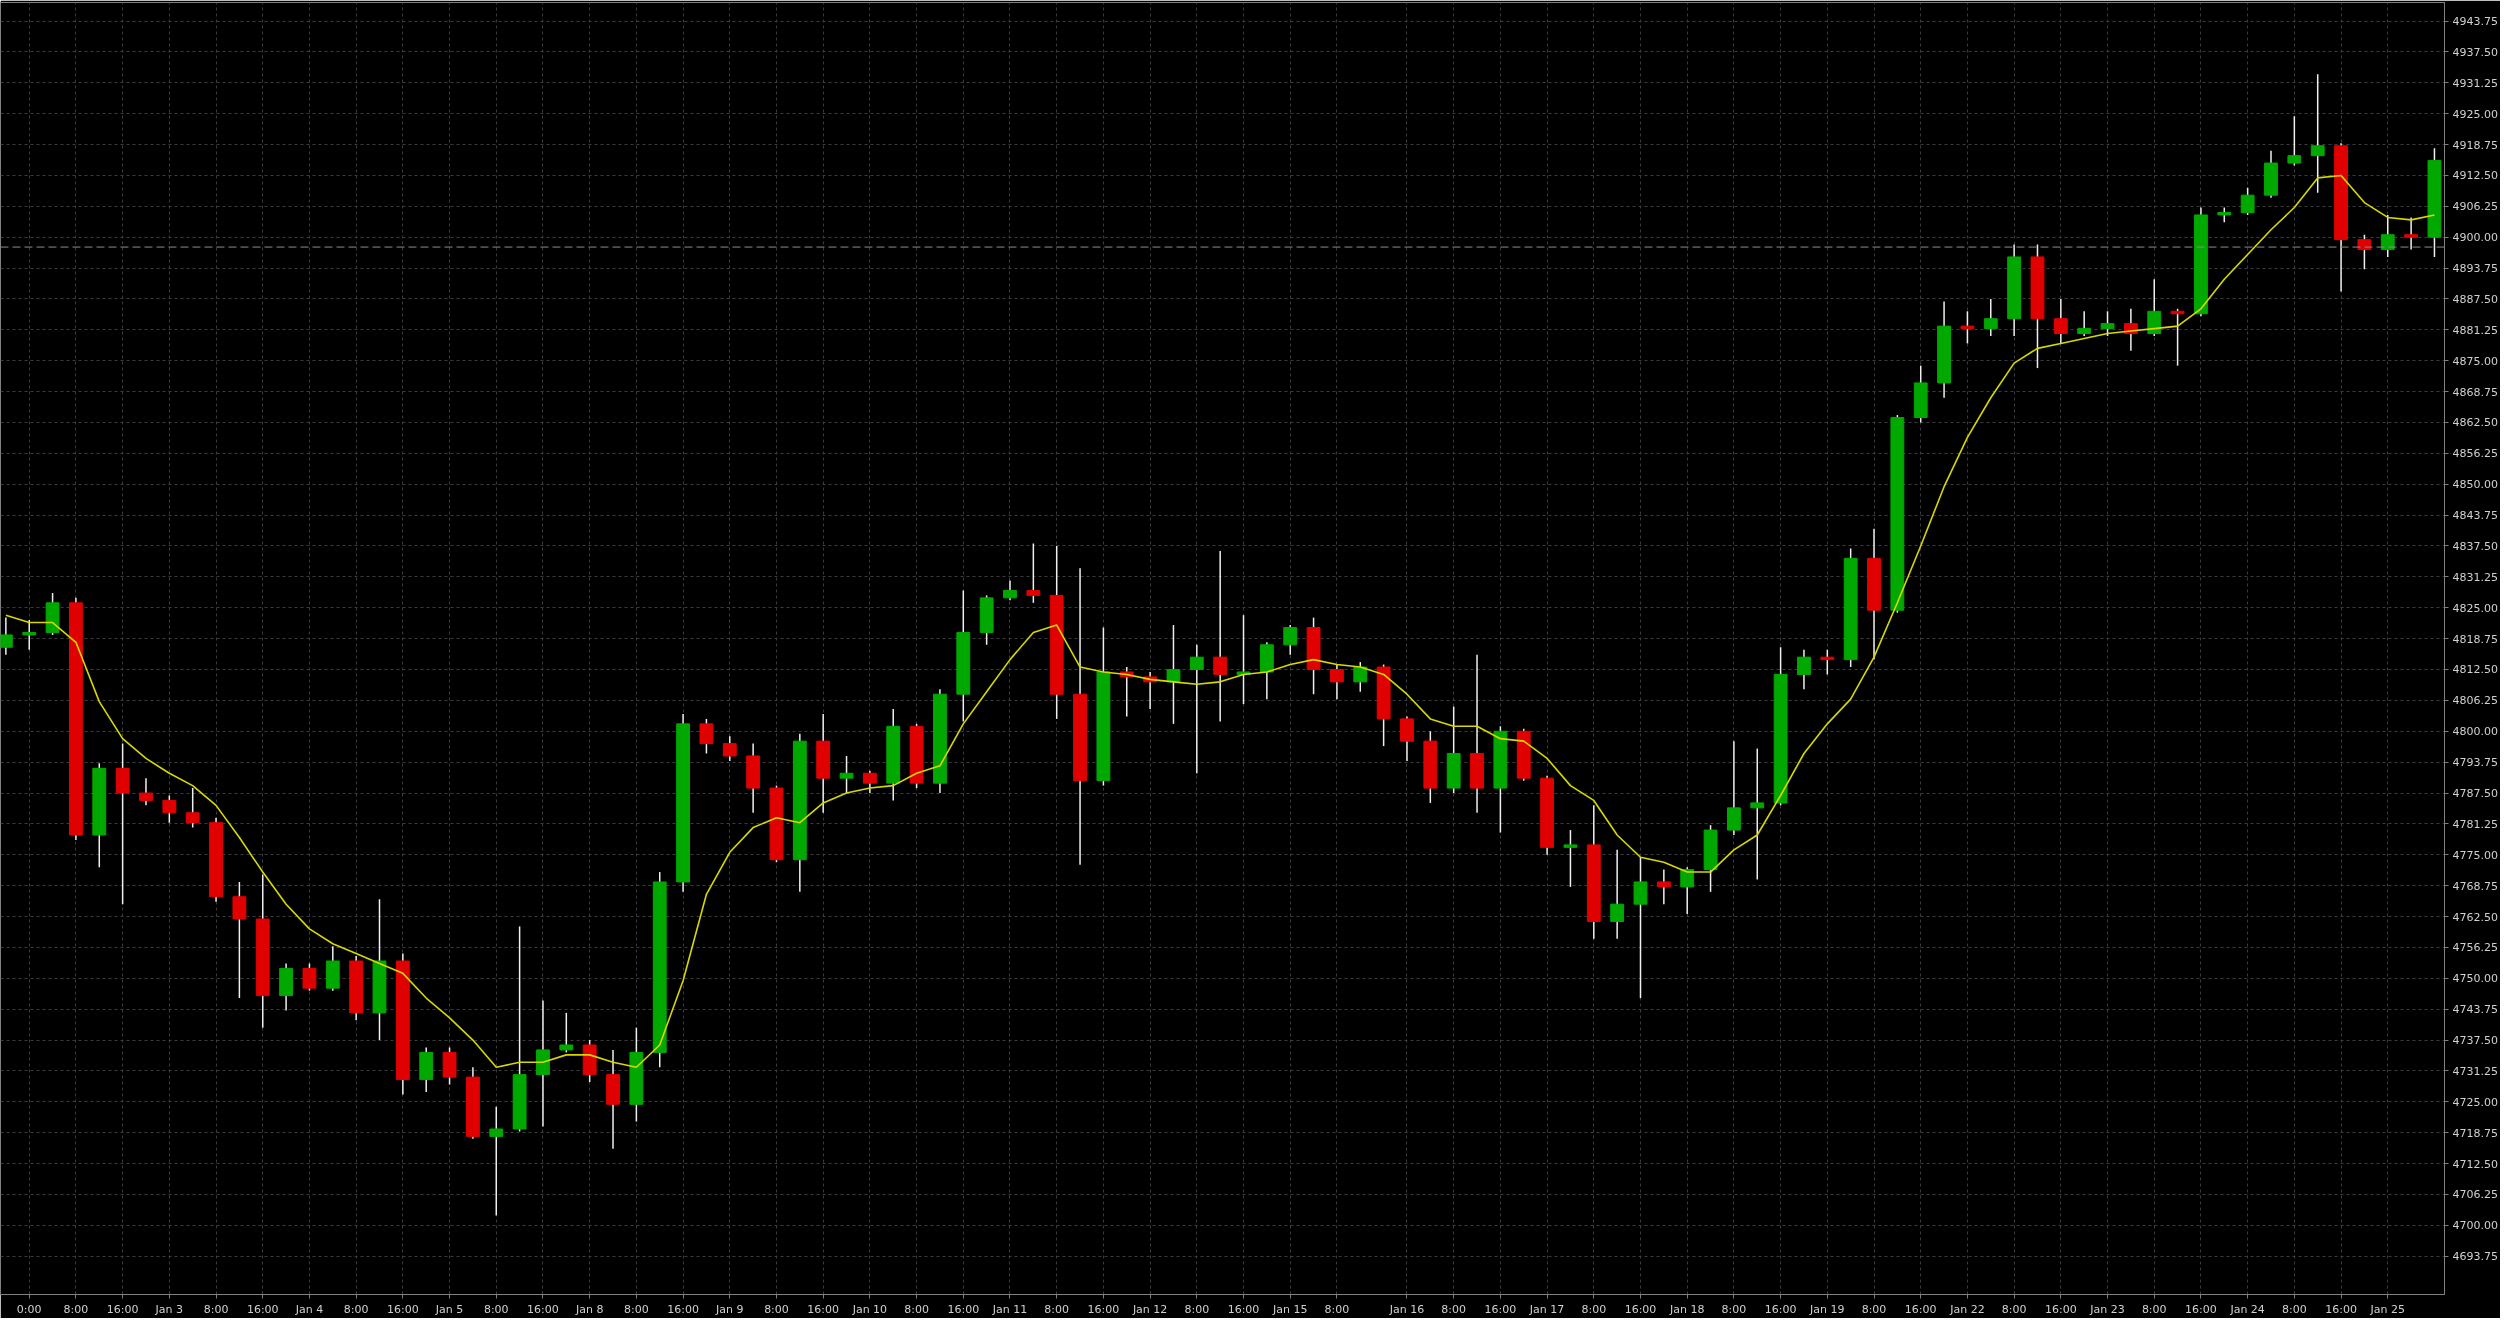 The width and height of the screenshot is (2508, 1323). Describe the element at coordinates (2475, 917) in the screenshot. I see `y-tick-label: 4762.50` at that location.